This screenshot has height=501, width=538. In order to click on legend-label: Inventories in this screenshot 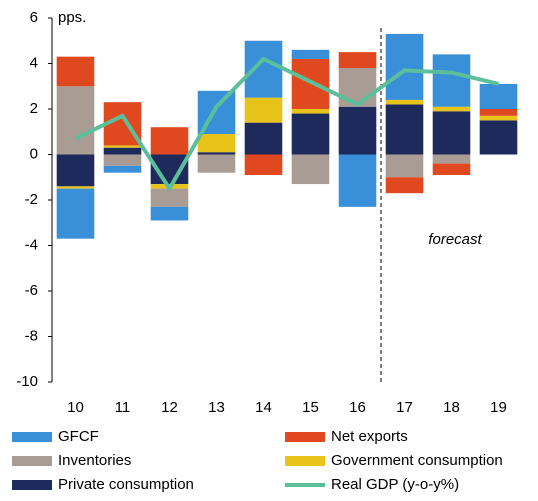, I will do `click(94, 460)`.